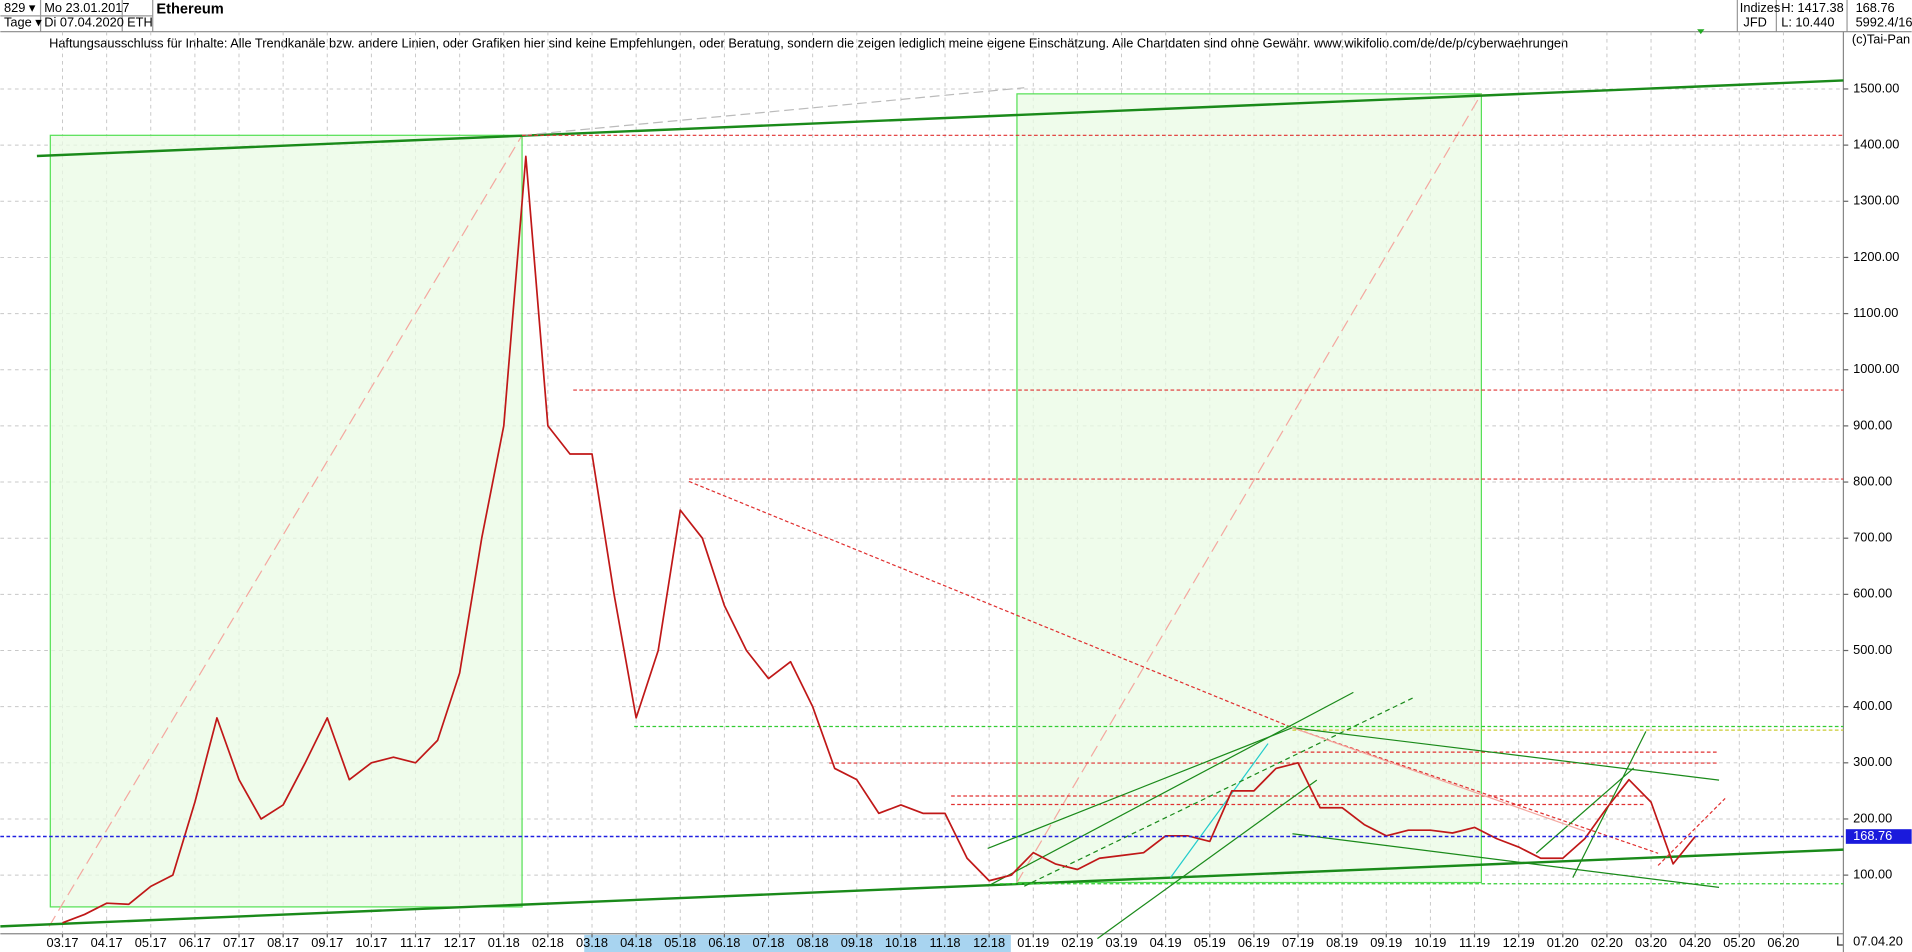 Image resolution: width=1912 pixels, height=952 pixels. What do you see at coordinates (1474, 942) in the screenshot?
I see `x-tick-label: 11.19` at bounding box center [1474, 942].